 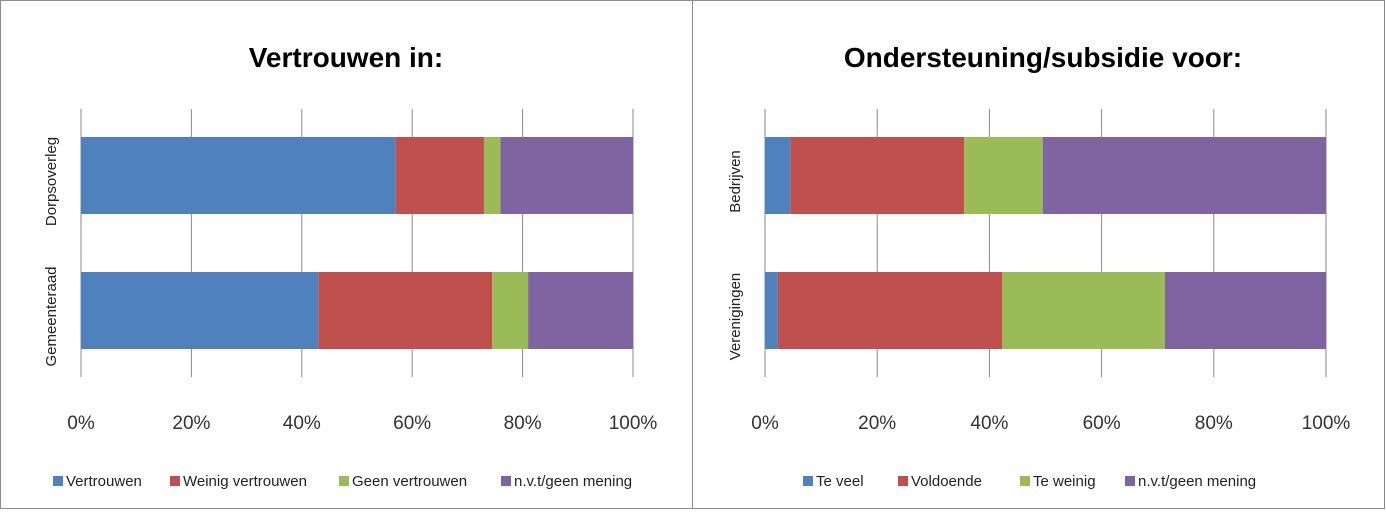 I want to click on category-label-gemeenteraad: Gemeenteraad, so click(x=51, y=316).